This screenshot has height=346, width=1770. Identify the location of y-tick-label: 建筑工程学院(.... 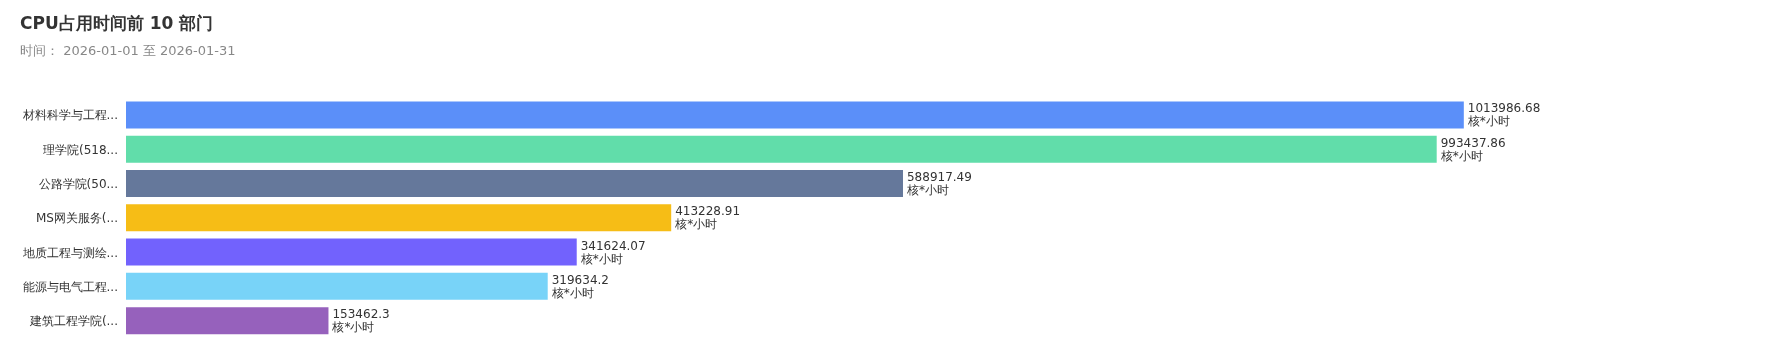
(73, 321).